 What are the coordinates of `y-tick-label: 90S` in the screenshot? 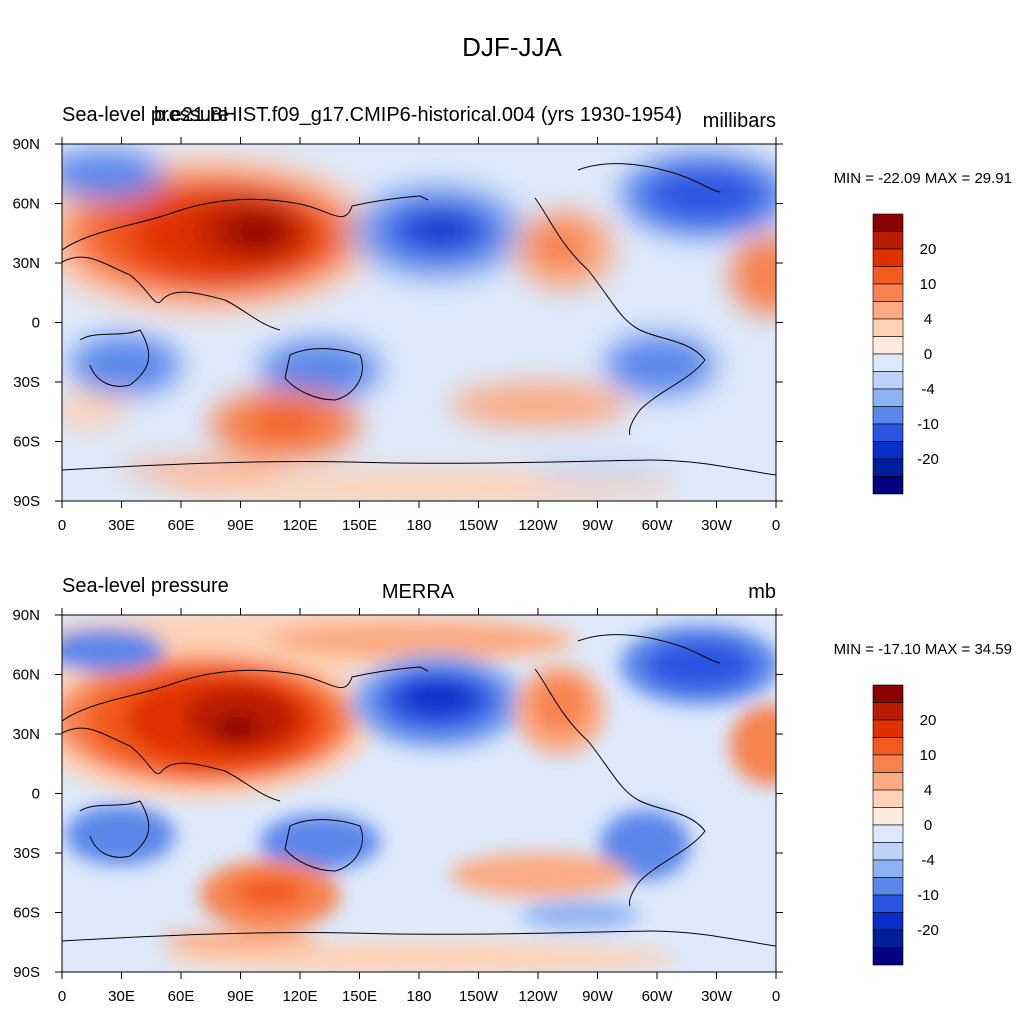 It's located at (26, 501).